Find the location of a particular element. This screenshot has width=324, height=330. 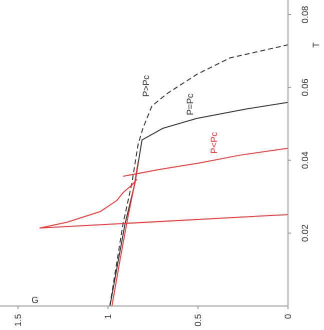

x-tick-label: 0 is located at coordinates (288, 317).